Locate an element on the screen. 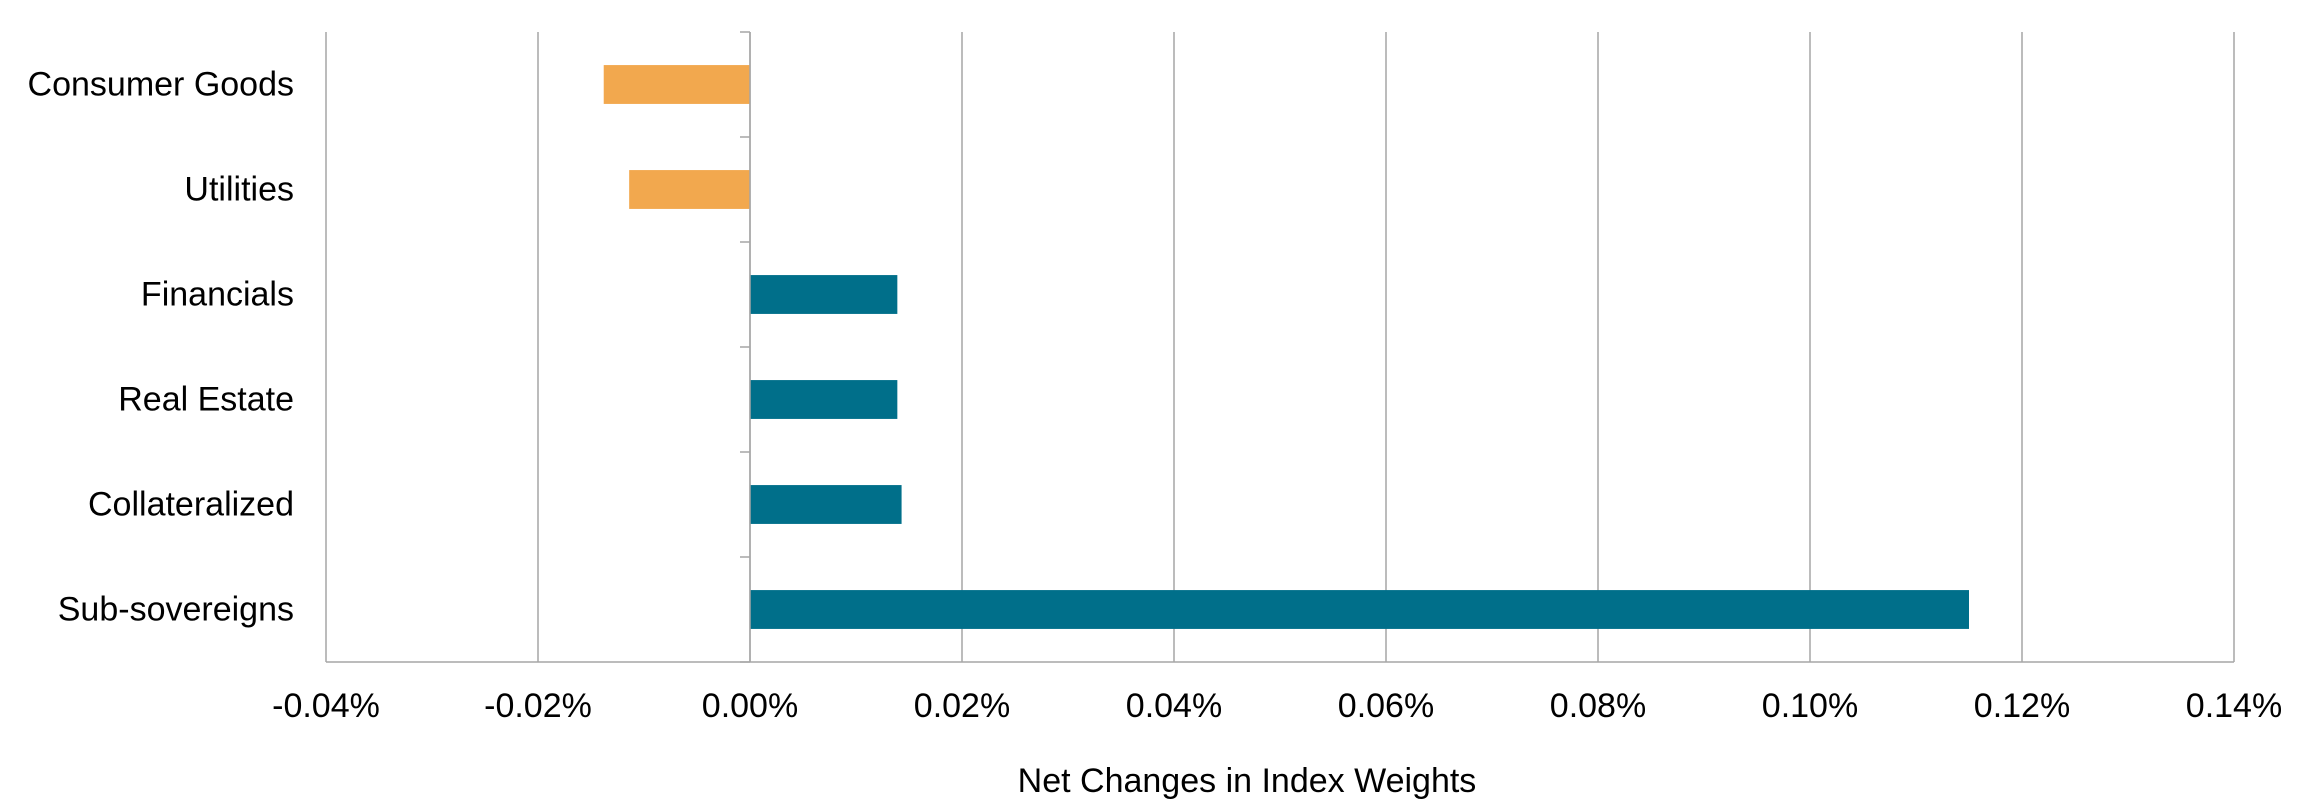 The image size is (2311, 806). x-tick-label: -0.04% is located at coordinates (326, 706).